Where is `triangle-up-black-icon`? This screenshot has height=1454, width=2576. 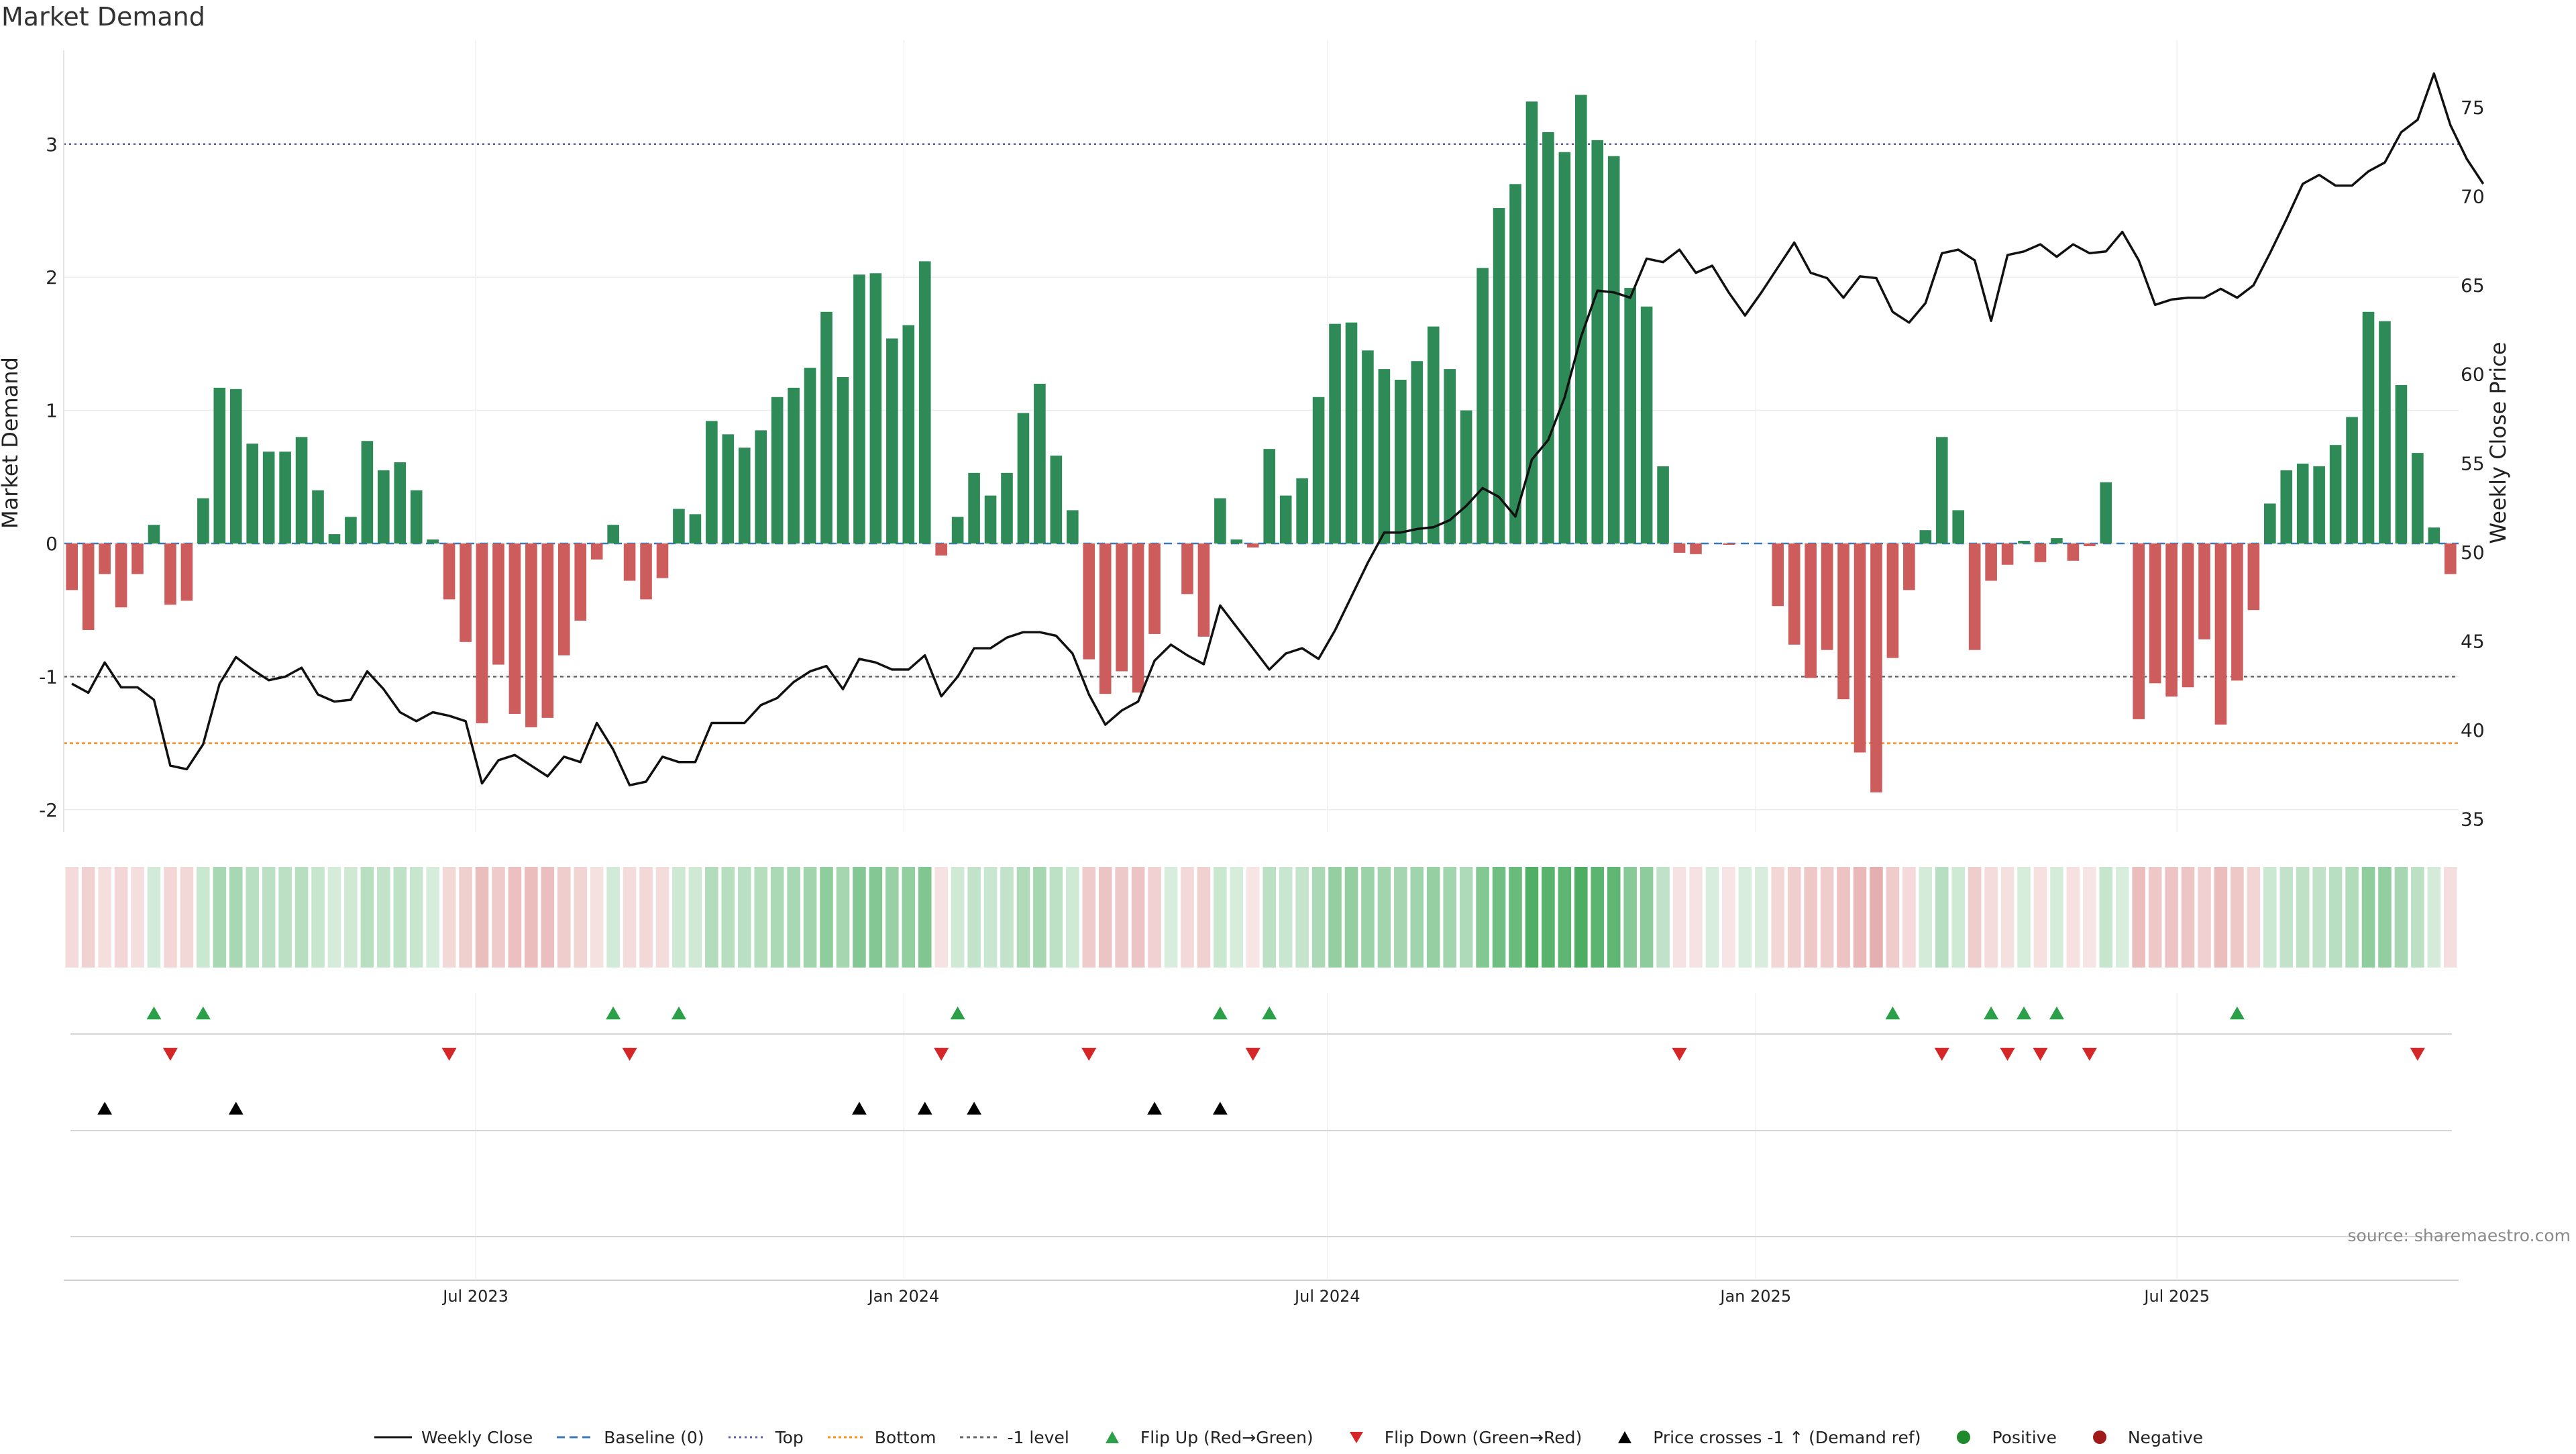 triangle-up-black-icon is located at coordinates (1625, 1437).